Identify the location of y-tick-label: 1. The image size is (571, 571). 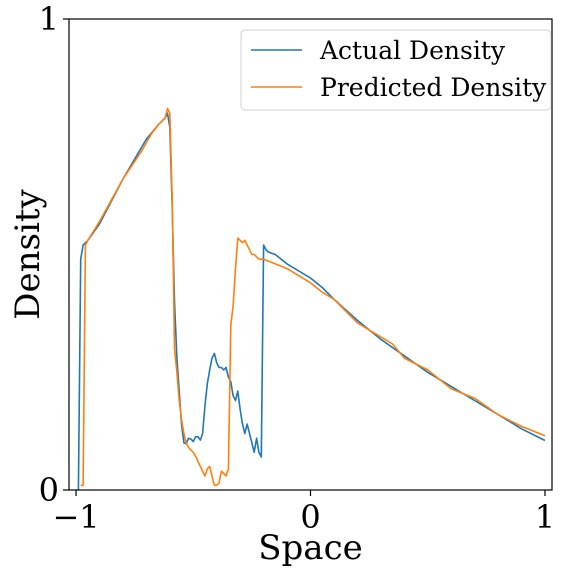
(49, 19).